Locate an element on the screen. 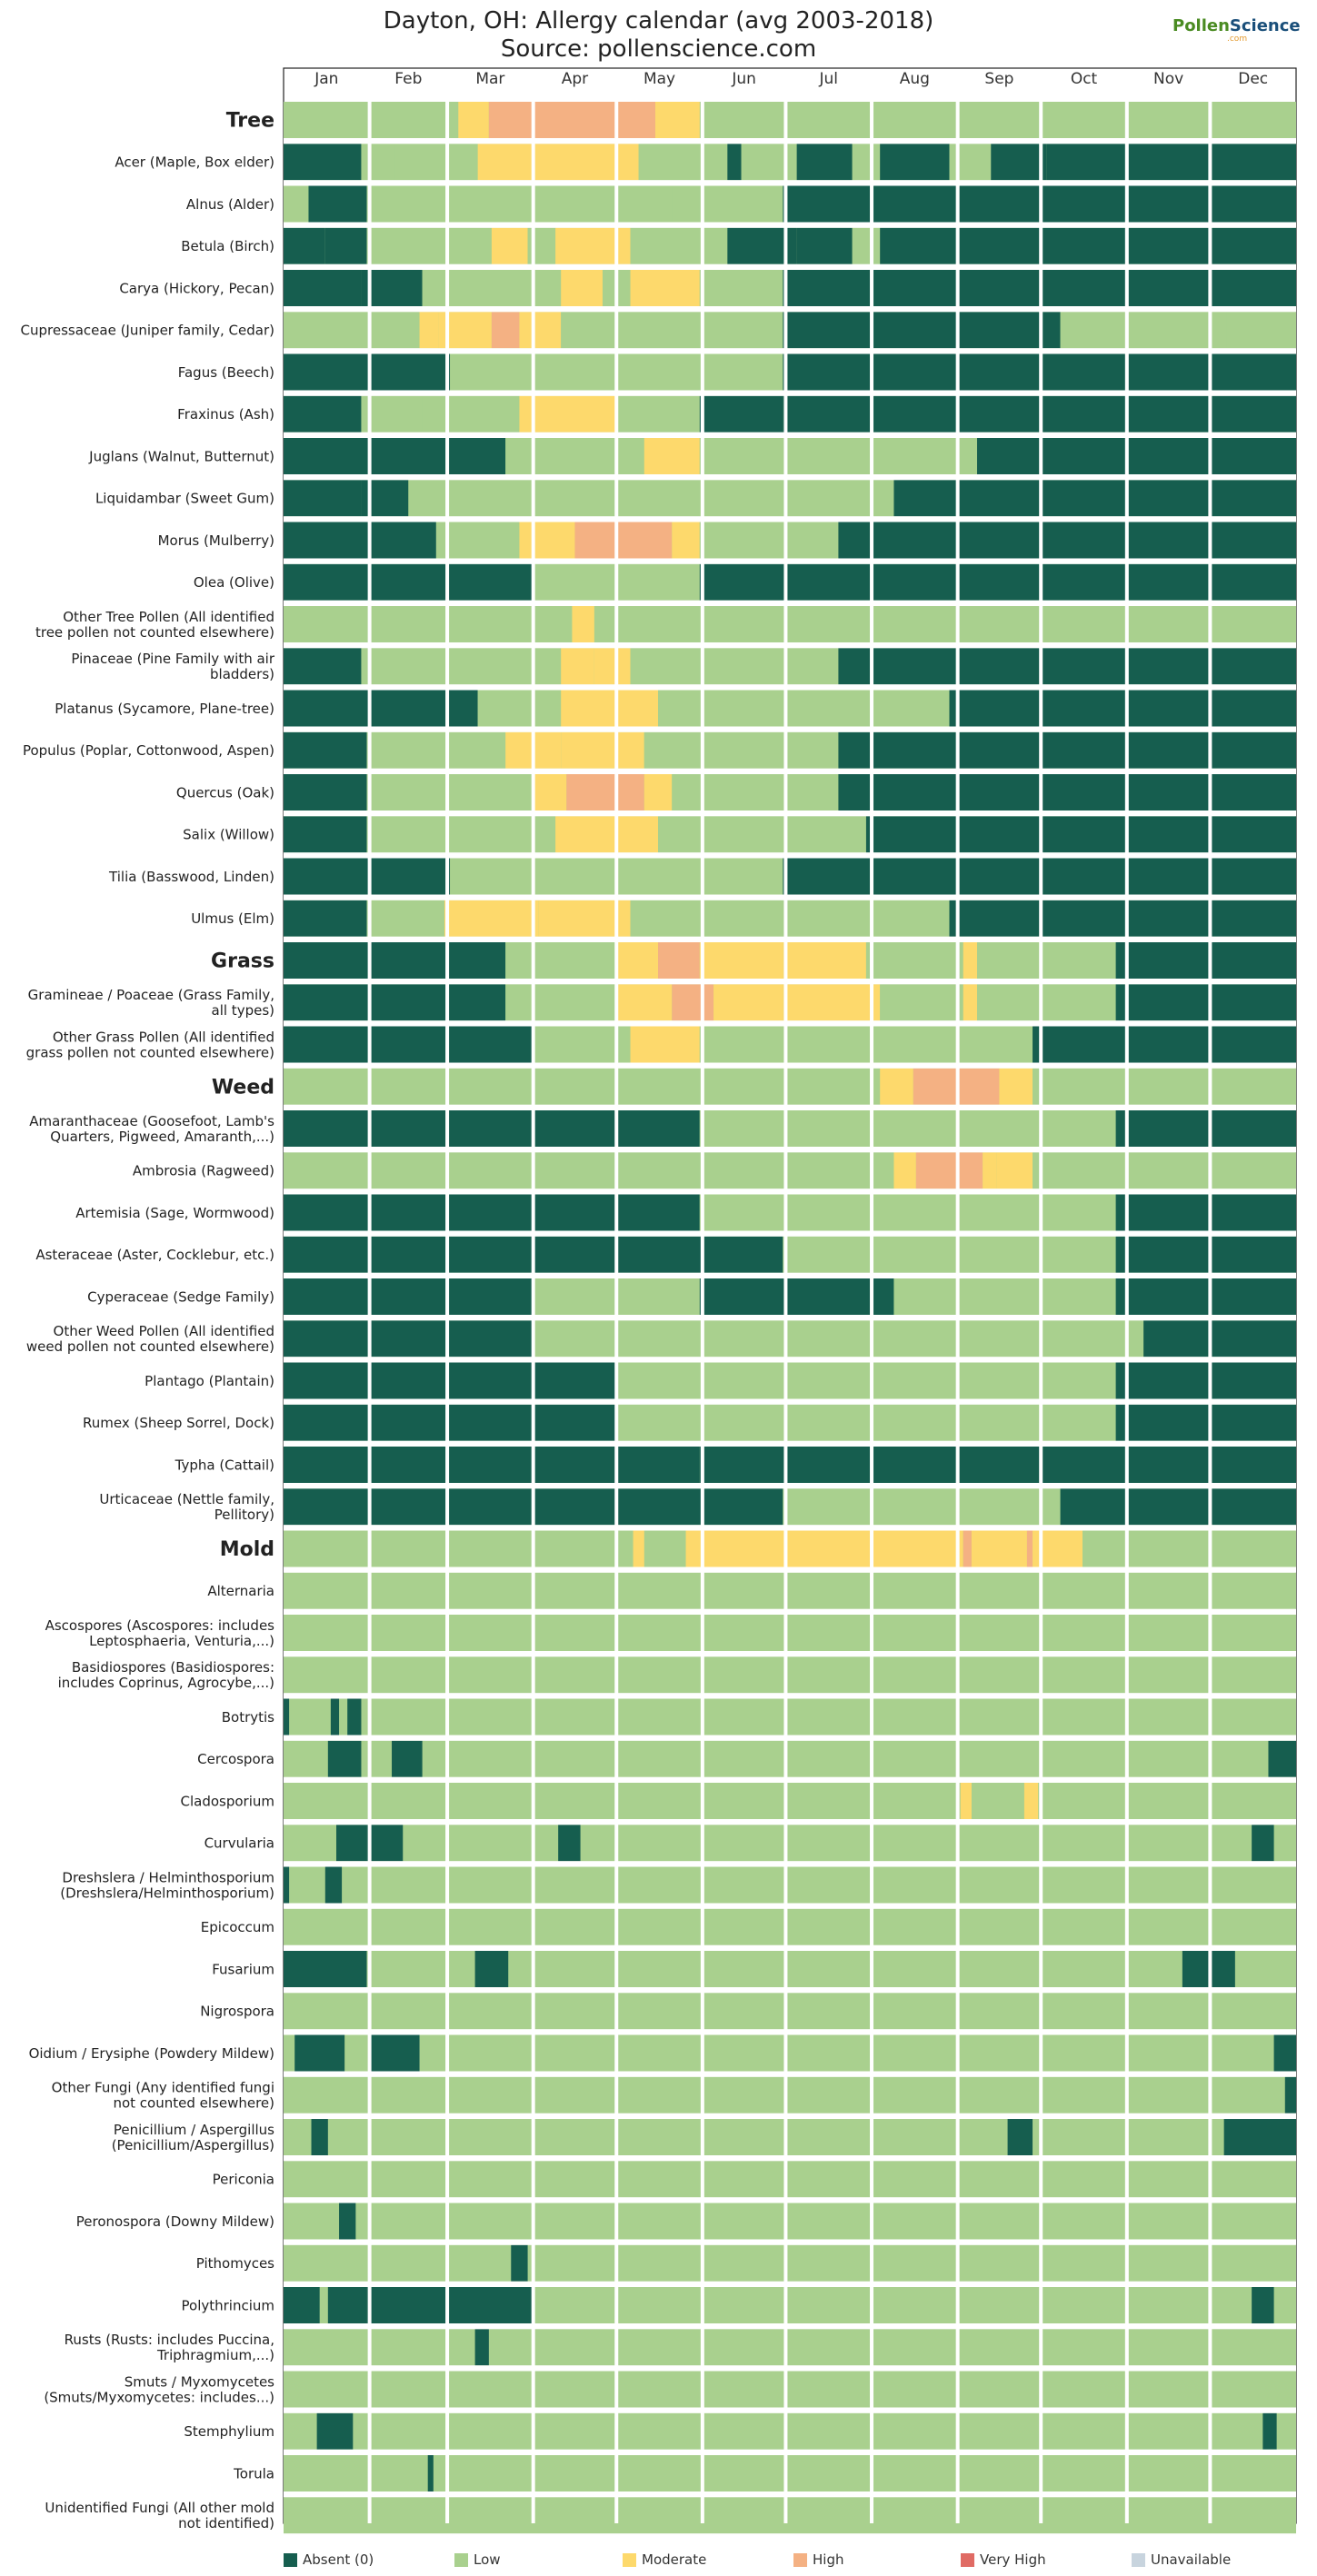  legend-item: Moderate is located at coordinates (664, 2560).